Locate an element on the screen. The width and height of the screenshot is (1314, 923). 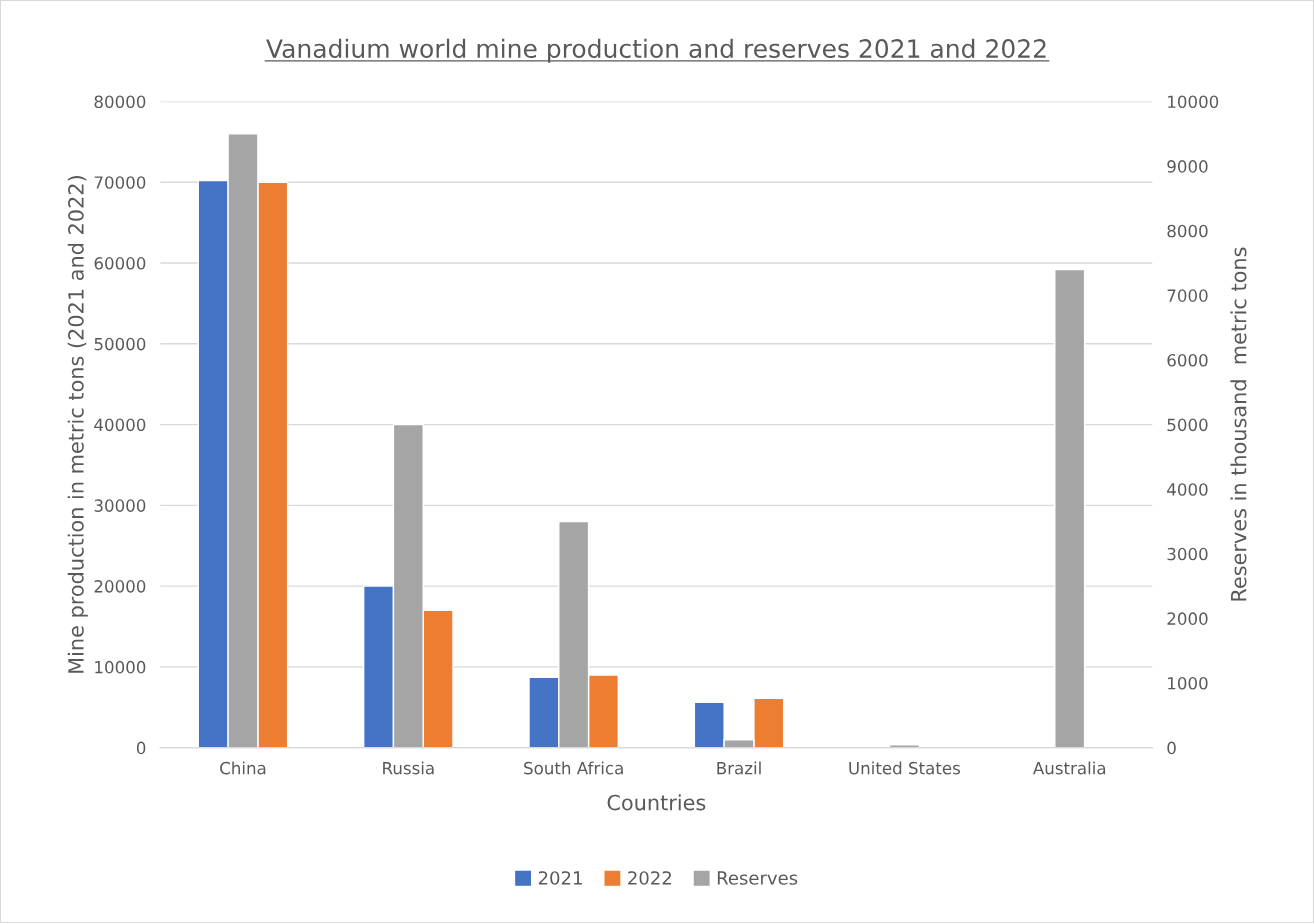
y2-tick-label: 7000 is located at coordinates (1187, 295).